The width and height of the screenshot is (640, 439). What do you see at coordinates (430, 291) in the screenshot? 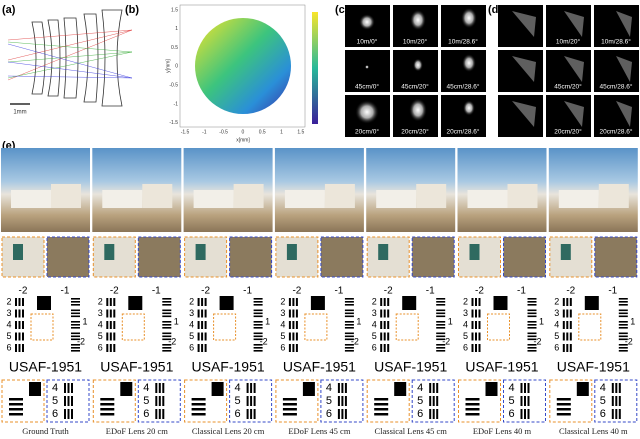
I see `usaf-group: -1` at bounding box center [430, 291].